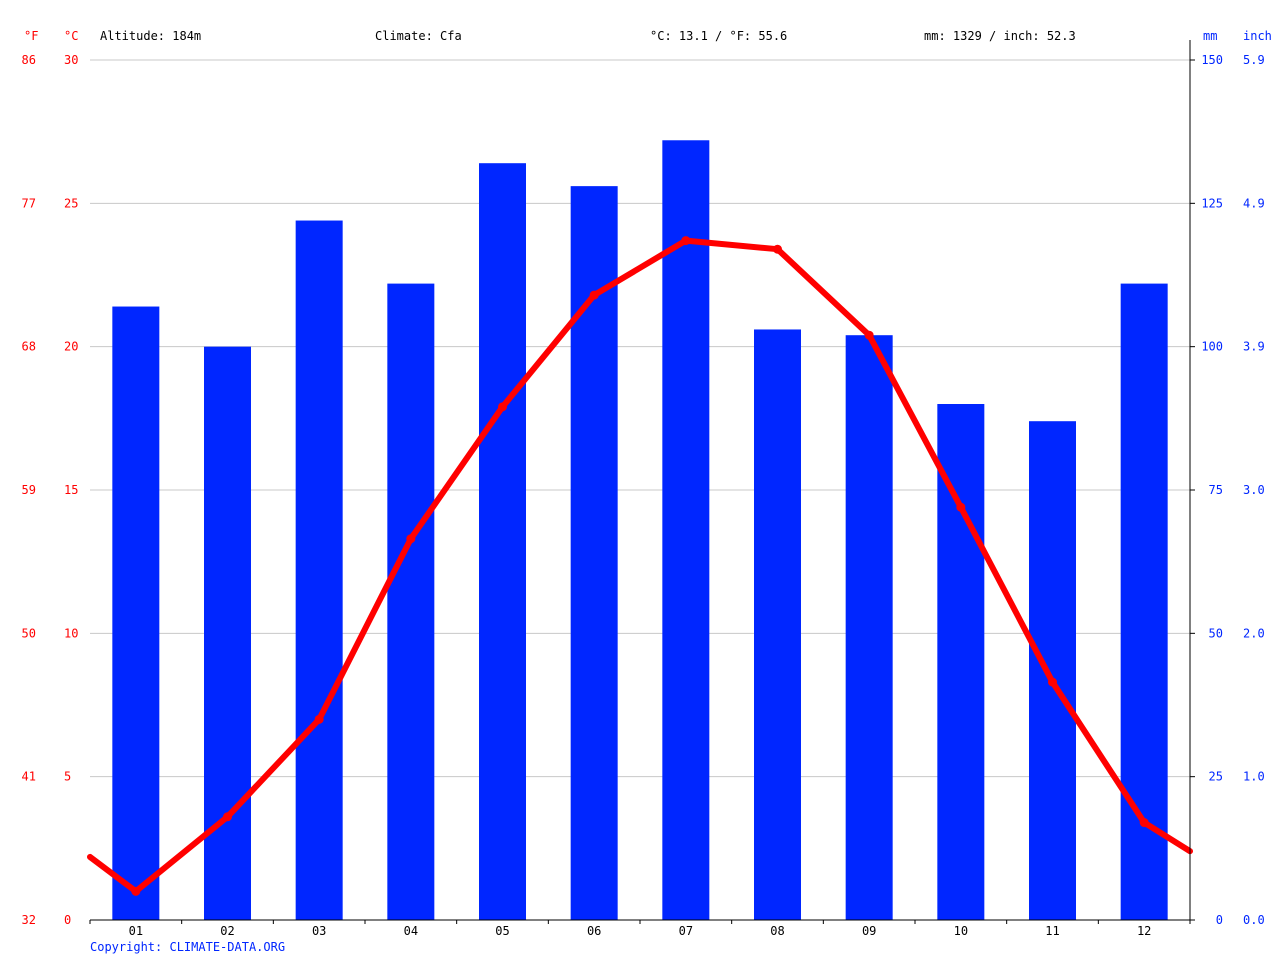 This screenshot has width=1280, height=960. I want to click on inch-tick-label: 1.0, so click(1254, 777).